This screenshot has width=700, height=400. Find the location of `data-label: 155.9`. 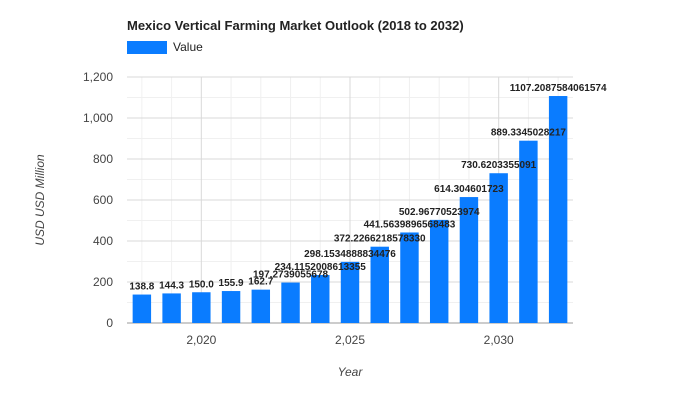

data-label: 155.9 is located at coordinates (231, 283).